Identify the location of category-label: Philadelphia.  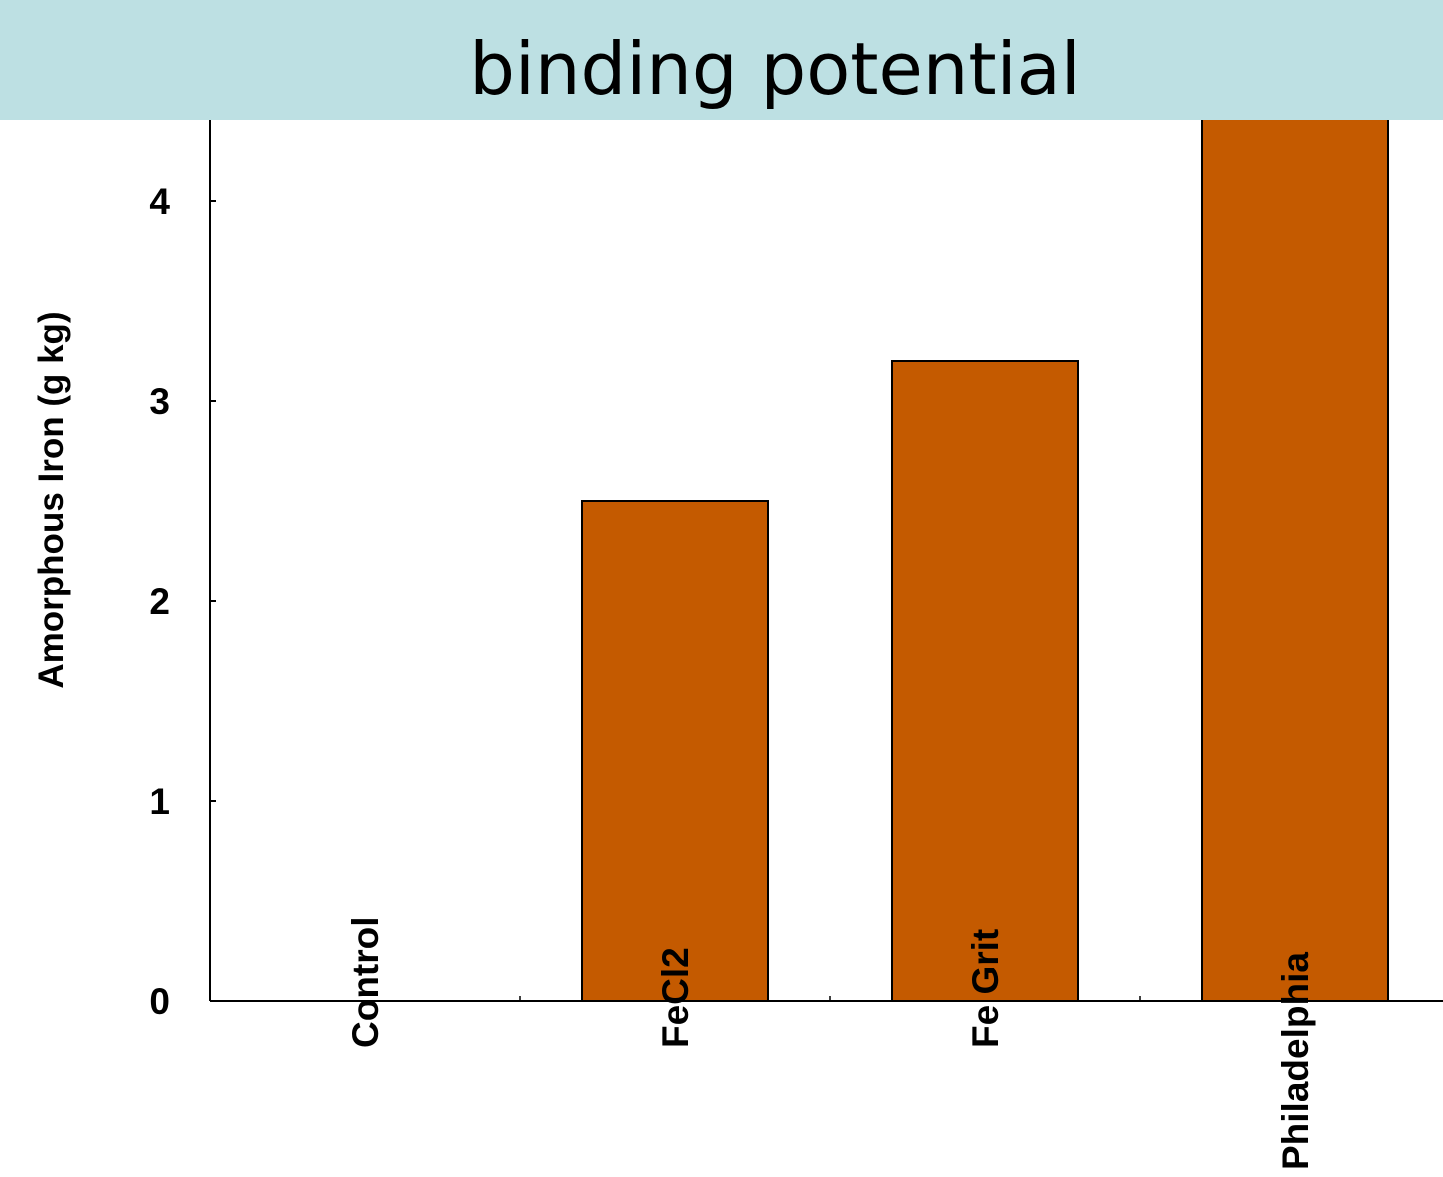
(1295, 1061).